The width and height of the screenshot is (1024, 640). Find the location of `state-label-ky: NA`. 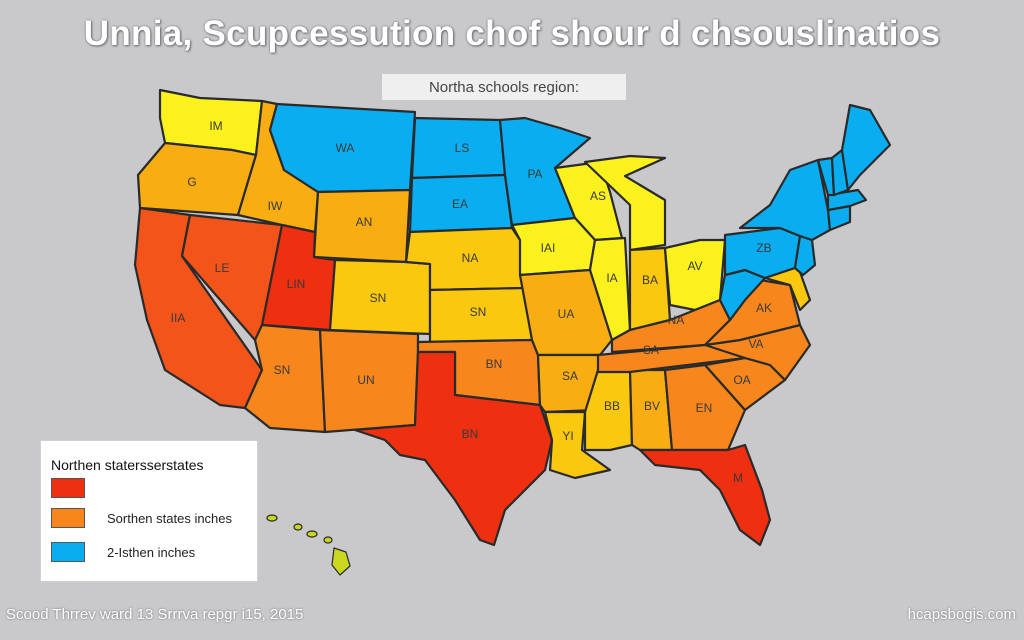

state-label-ky: NA is located at coordinates (676, 320).